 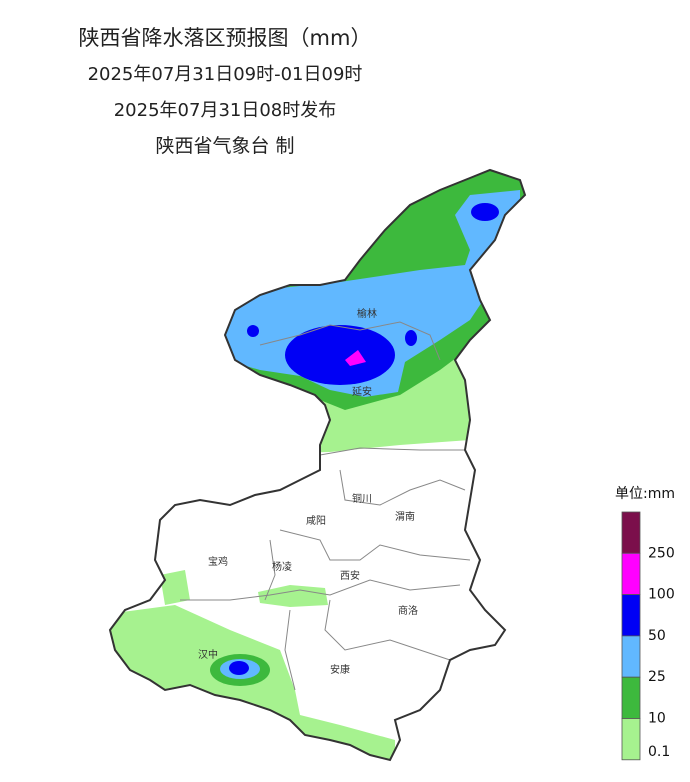 I want to click on city-label: 安康, so click(x=340, y=669).